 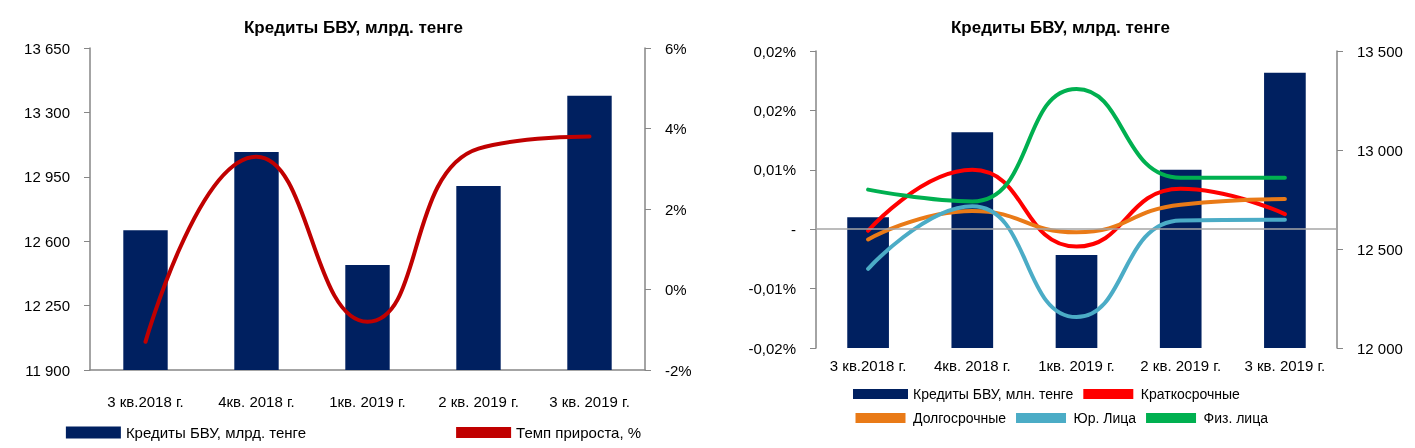 What do you see at coordinates (579, 432) in the screenshot?
I see `legend-label: Темп прироста, %` at bounding box center [579, 432].